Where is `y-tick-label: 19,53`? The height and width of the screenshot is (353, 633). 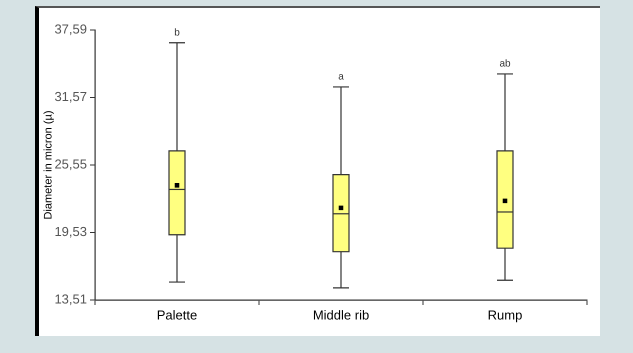 y-tick-label: 19,53 is located at coordinates (70, 232).